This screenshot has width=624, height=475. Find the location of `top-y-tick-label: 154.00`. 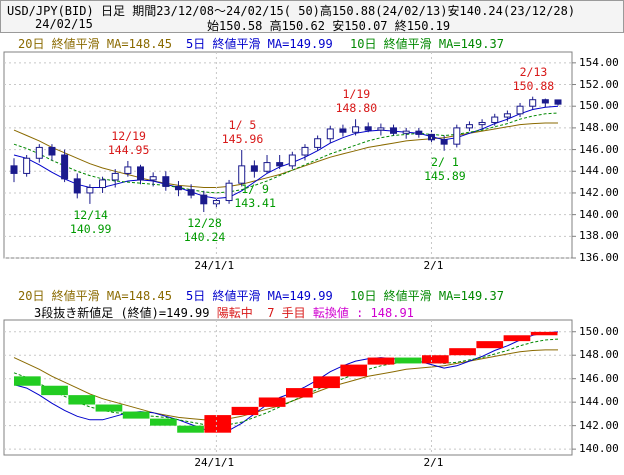

top-y-tick-label: 154.00 is located at coordinates (599, 62).